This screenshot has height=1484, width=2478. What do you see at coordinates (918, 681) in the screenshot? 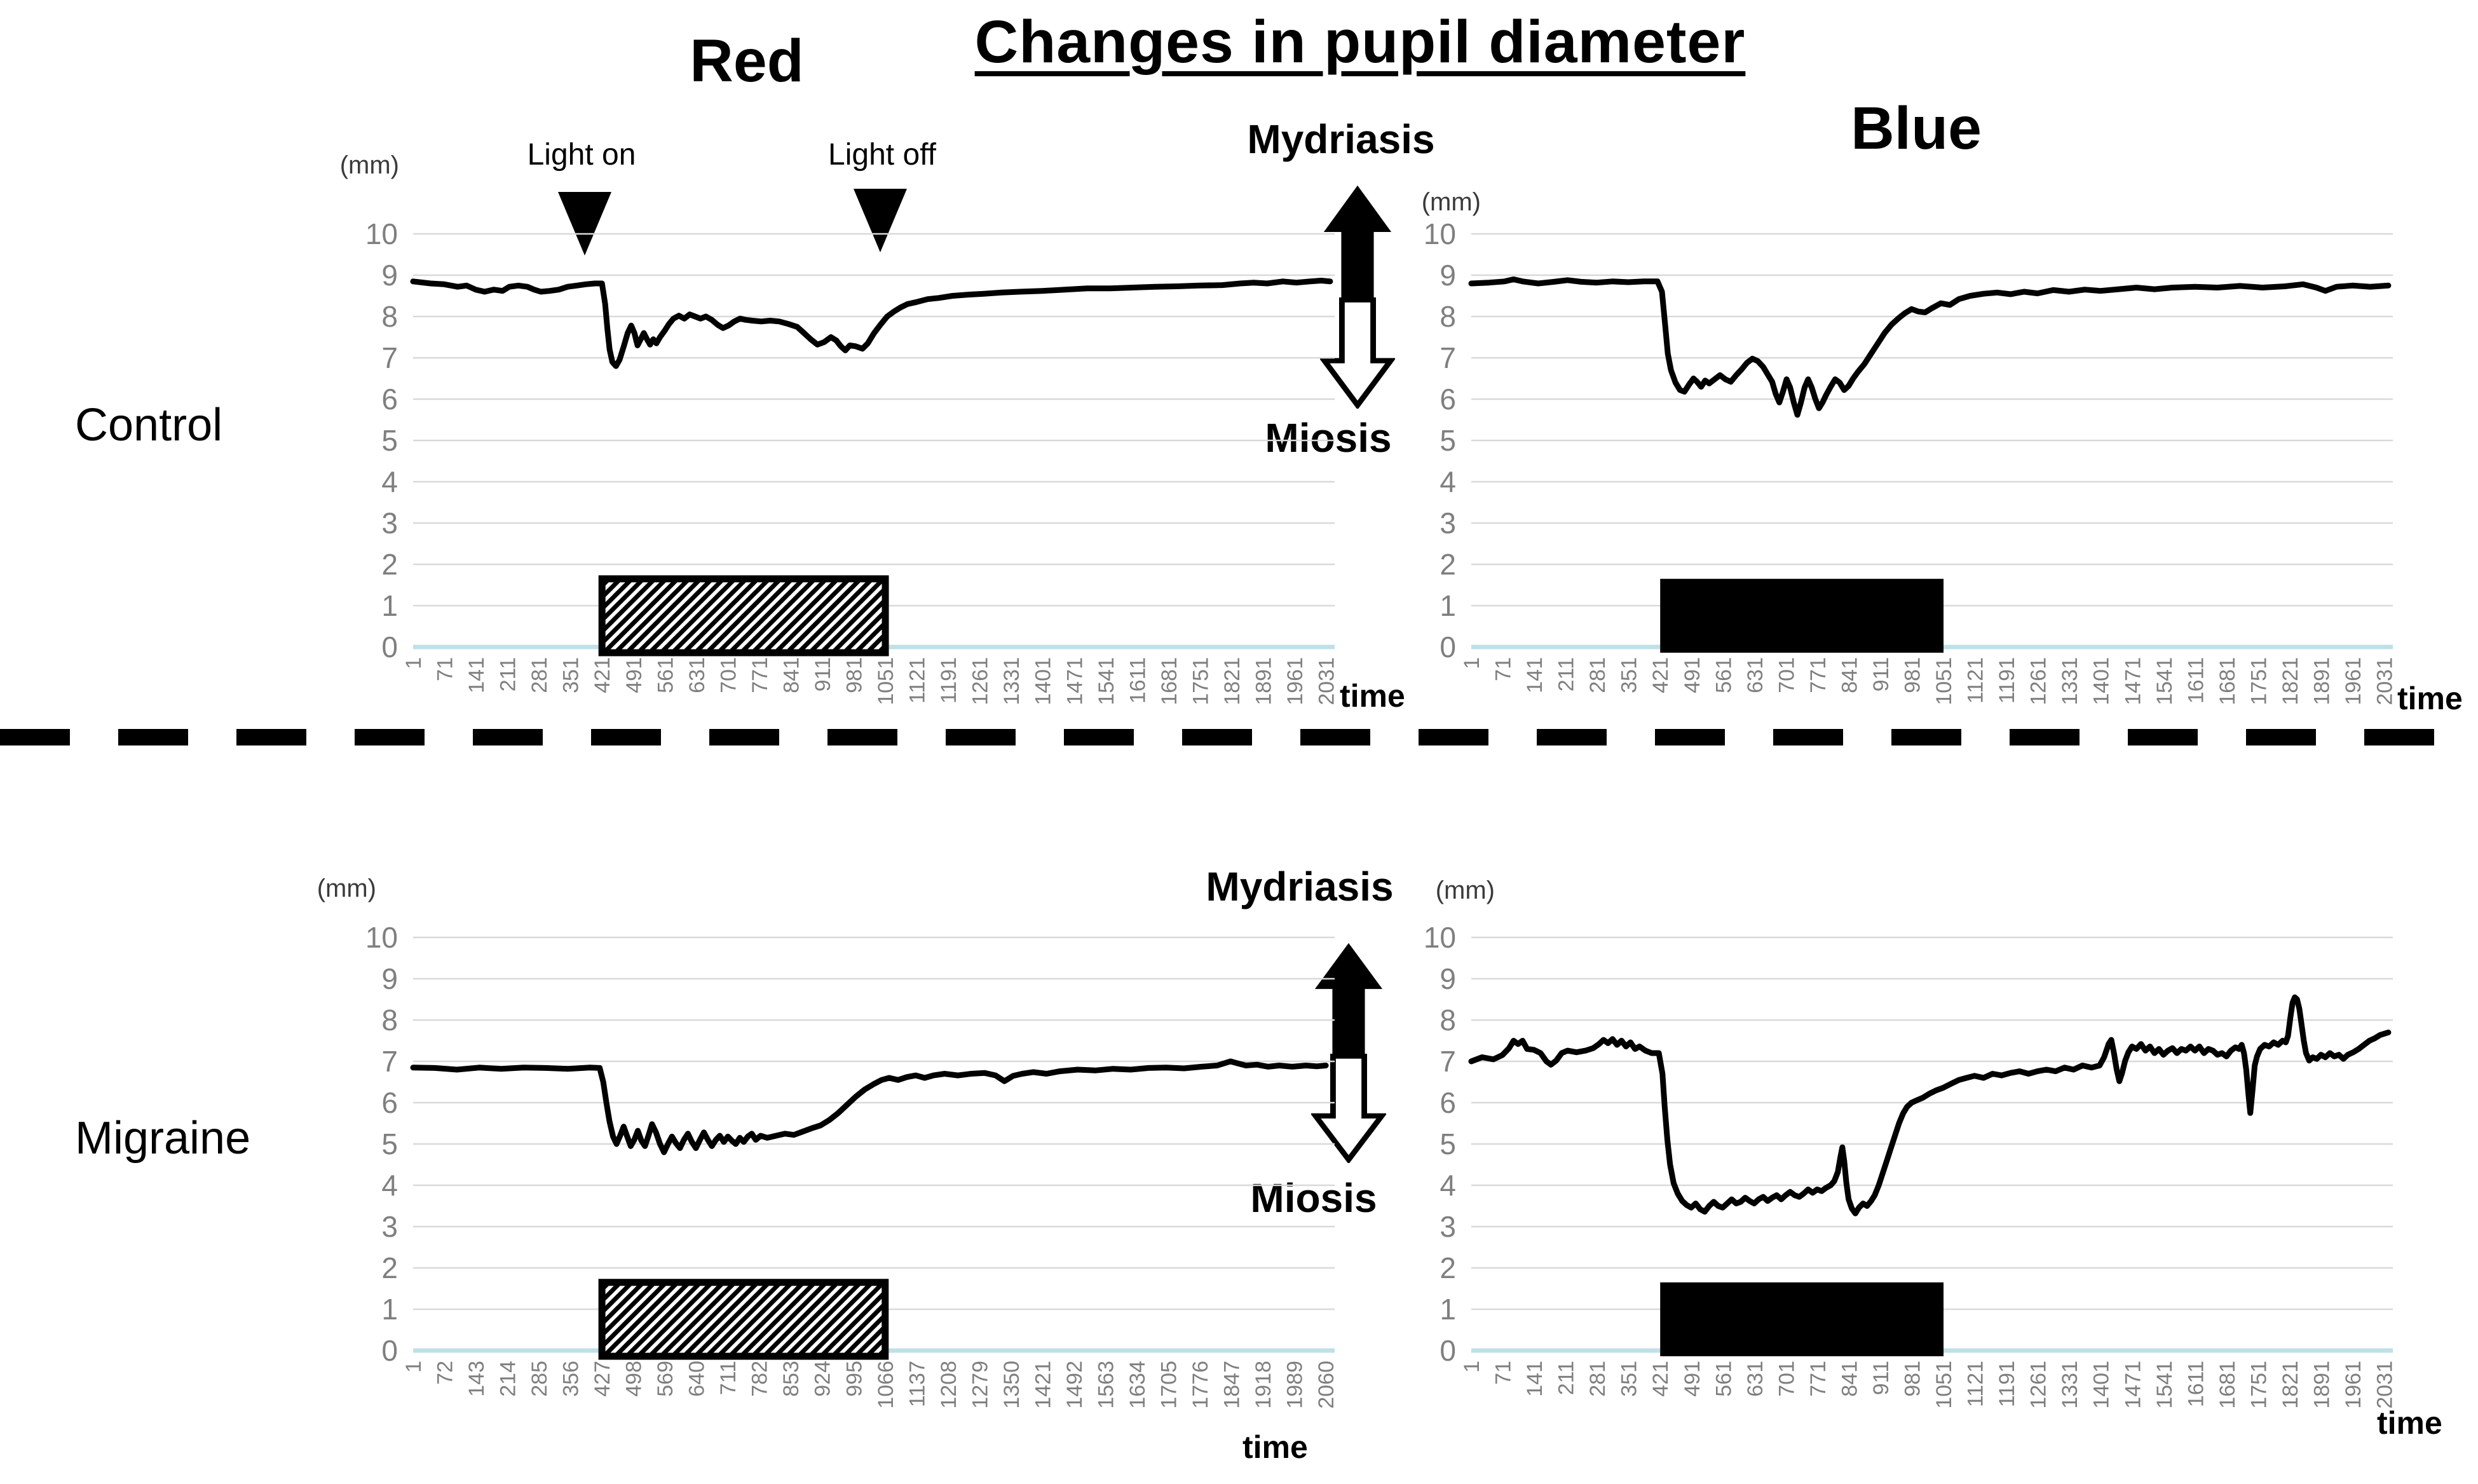
I see `x-tick-label: 1121` at bounding box center [918, 681].